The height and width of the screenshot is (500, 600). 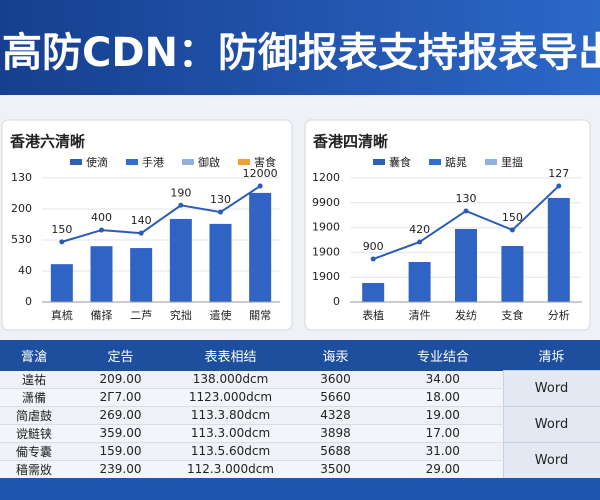 I want to click on row: 谠鲢铗 359.00 113.3.00dcm 3898 17.00, so click(x=300, y=433).